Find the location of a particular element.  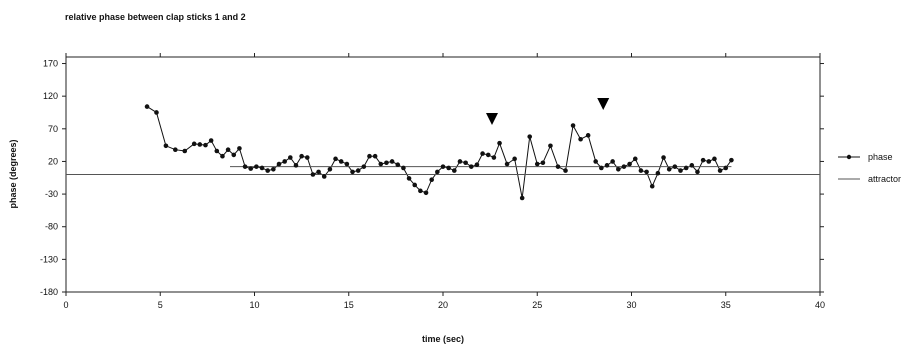

legend-item-attractor: attractor is located at coordinates (869, 179).